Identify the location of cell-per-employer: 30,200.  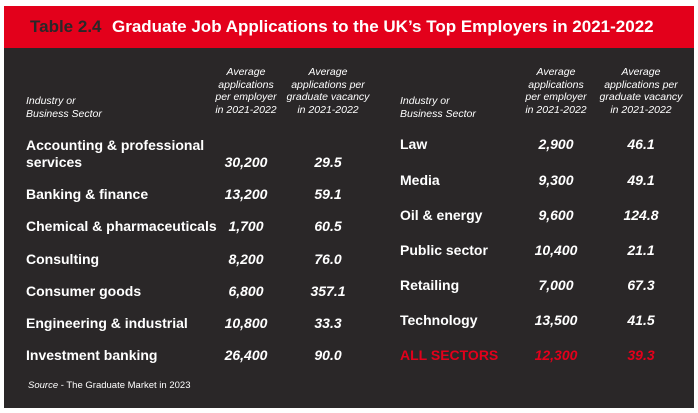
(246, 162).